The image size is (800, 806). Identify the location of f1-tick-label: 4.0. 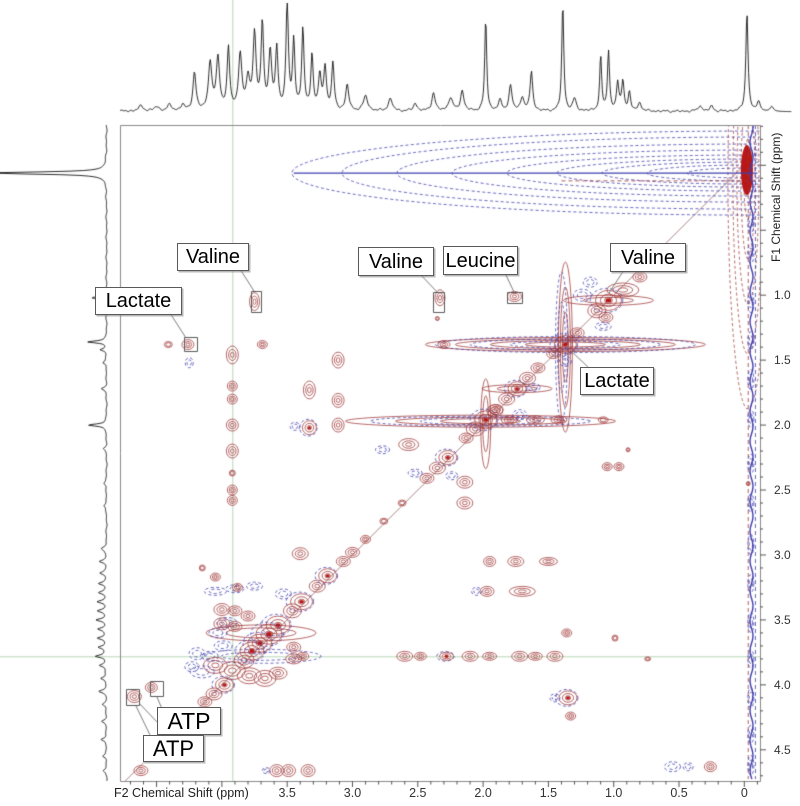
(782, 684).